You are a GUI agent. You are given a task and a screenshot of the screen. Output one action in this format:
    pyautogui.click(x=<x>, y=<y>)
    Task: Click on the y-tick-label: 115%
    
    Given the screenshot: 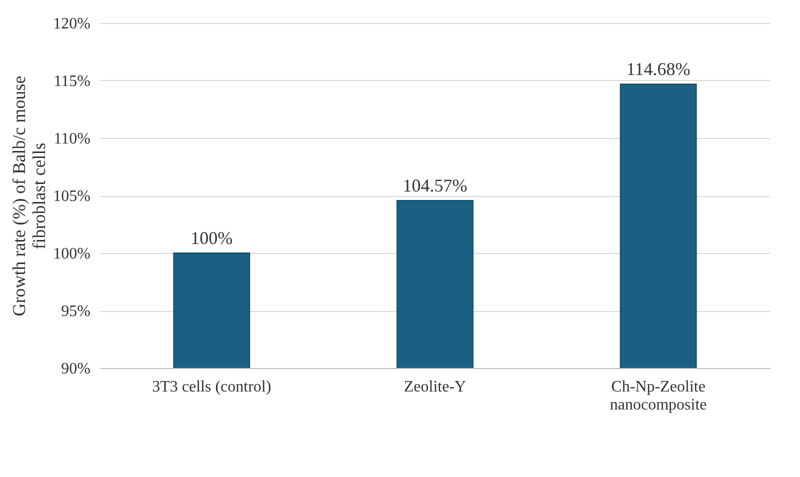 What is the action you would take?
    pyautogui.click(x=72, y=81)
    